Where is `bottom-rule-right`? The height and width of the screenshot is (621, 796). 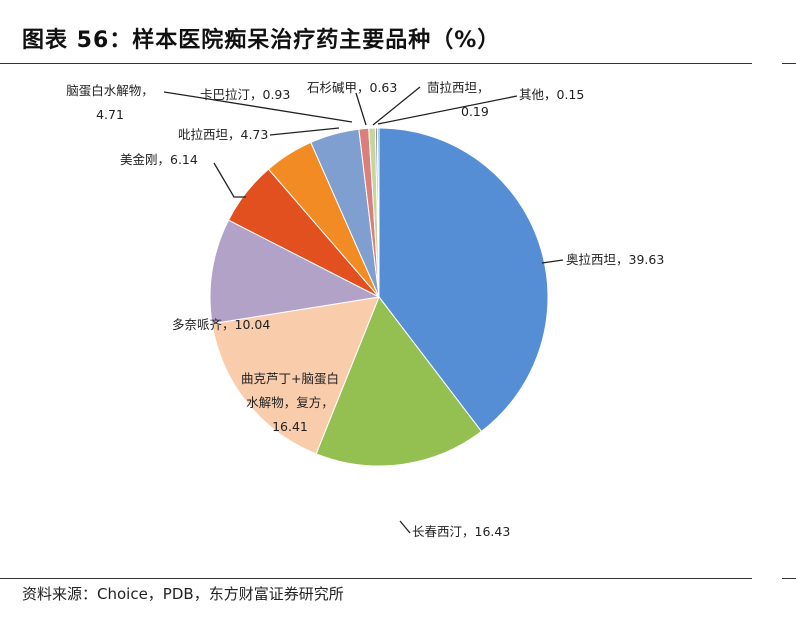
bottom-rule-right is located at coordinates (789, 578).